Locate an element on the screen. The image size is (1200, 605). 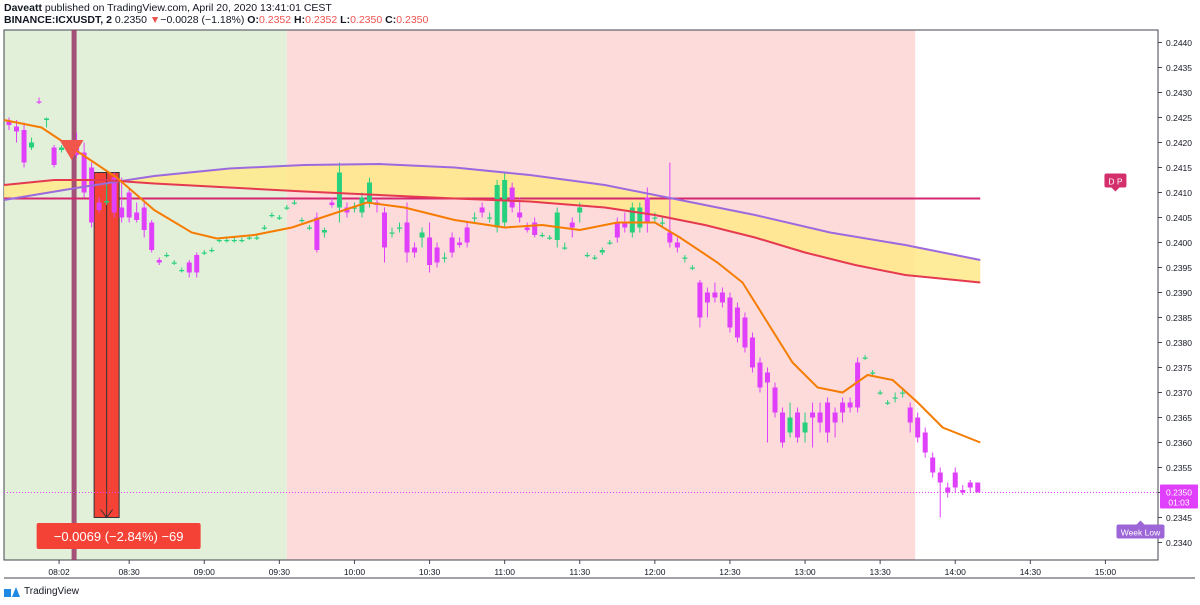
y-tick-label: 0.2440 is located at coordinates (1179, 43).